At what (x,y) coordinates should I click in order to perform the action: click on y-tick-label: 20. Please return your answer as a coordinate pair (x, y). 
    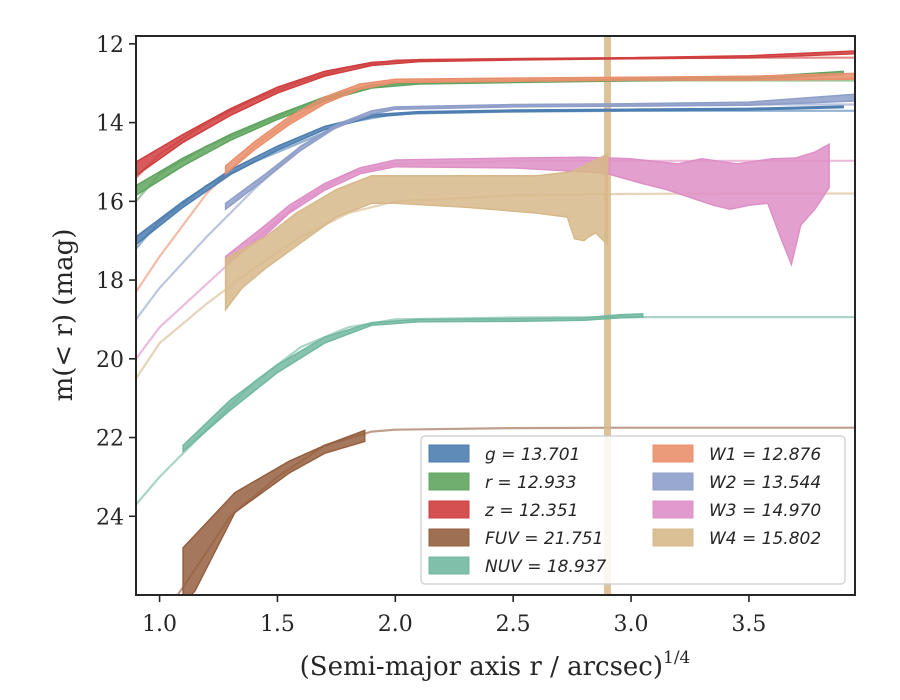
    Looking at the image, I should click on (110, 360).